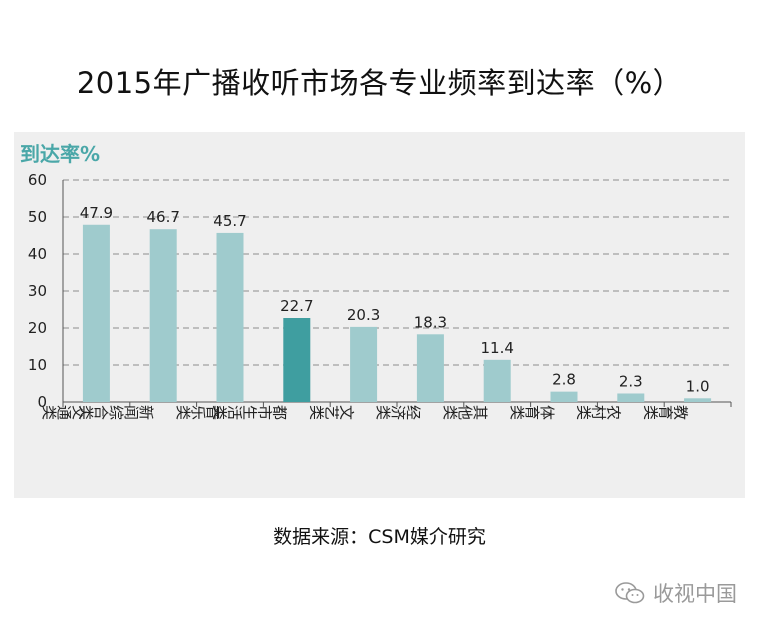 The image size is (759, 629). What do you see at coordinates (96, 213) in the screenshot?
I see `data-label: 47.9` at bounding box center [96, 213].